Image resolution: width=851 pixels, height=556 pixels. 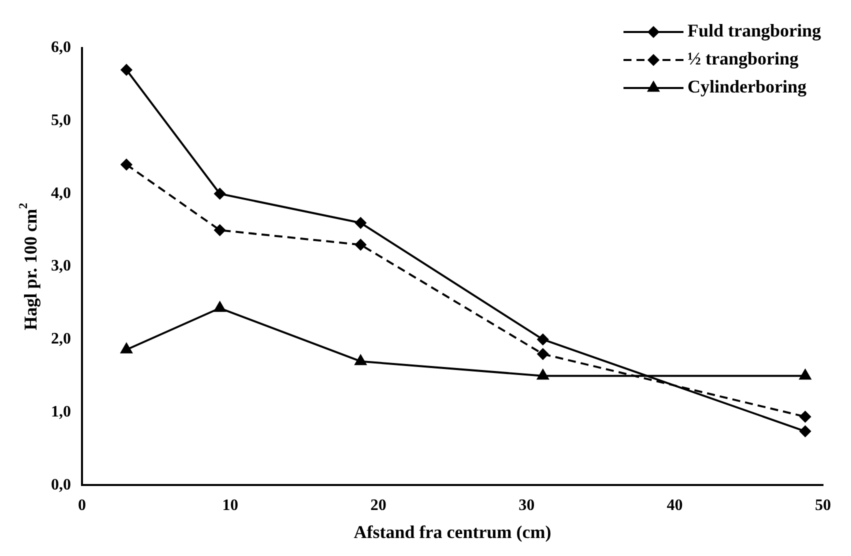 I want to click on x-tick-label: 40, so click(x=674, y=505).